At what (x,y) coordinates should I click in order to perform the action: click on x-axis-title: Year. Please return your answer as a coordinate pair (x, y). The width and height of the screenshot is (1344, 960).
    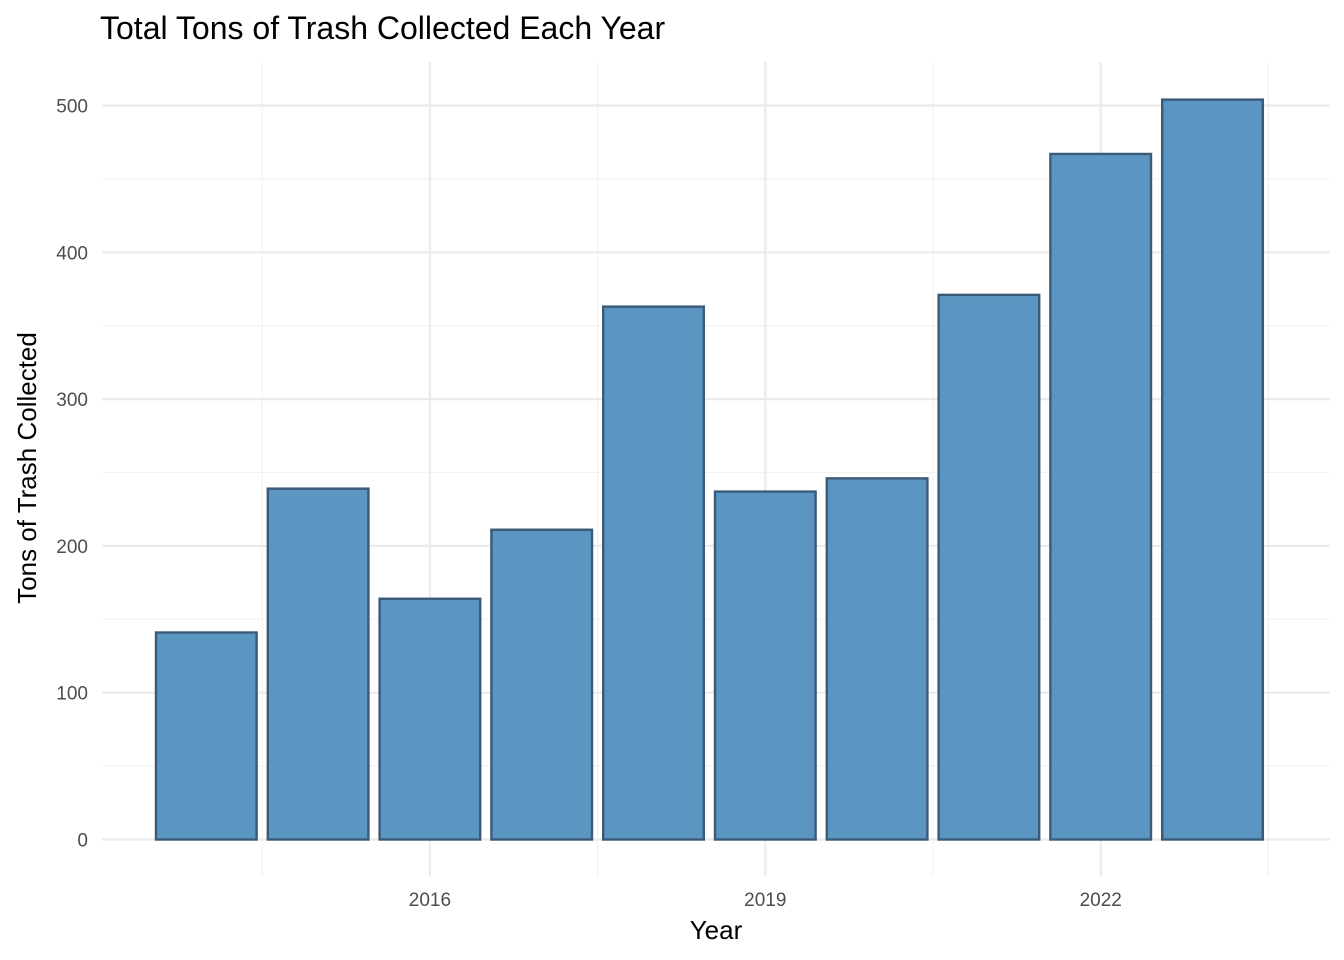
    Looking at the image, I should click on (716, 930).